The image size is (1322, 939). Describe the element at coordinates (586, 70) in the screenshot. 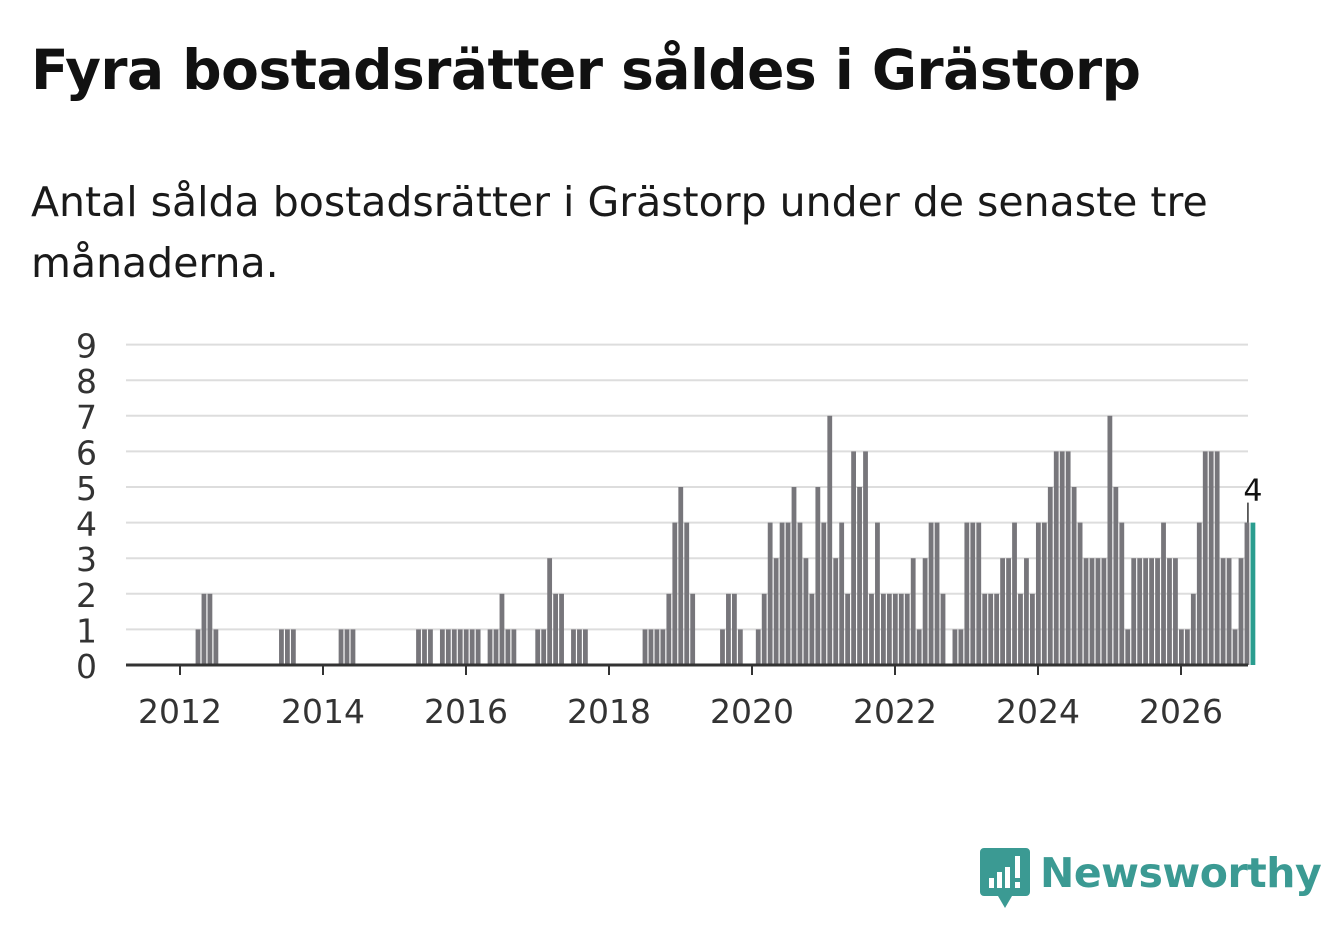

I see `chart-title: Fyra bostadsrätter såldes i Grästorp` at that location.